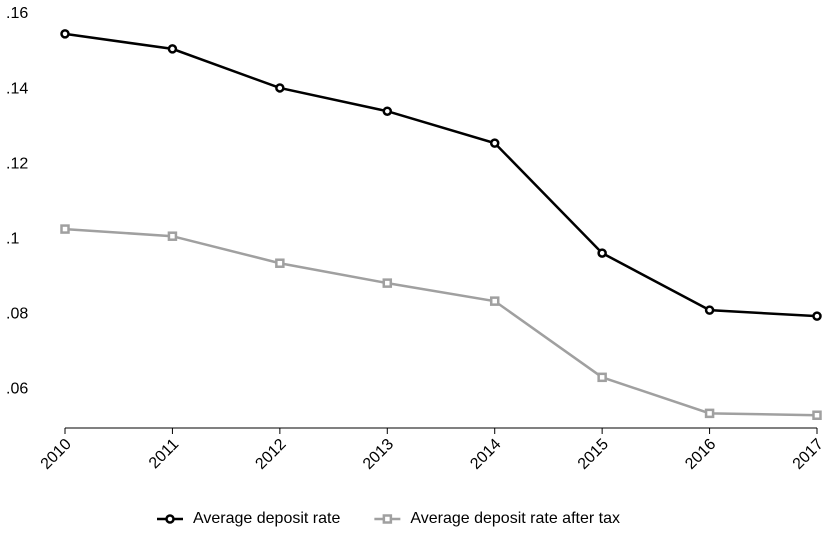 The width and height of the screenshot is (822, 533). What do you see at coordinates (17, 88) in the screenshot?
I see `y-tick-label: .14` at bounding box center [17, 88].